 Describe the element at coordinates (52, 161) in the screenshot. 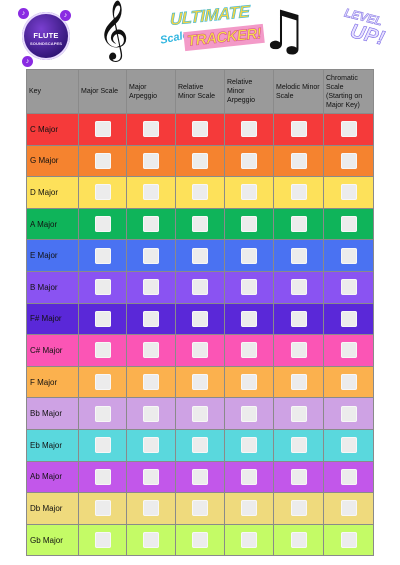

I see `key-label: G Major` at that location.